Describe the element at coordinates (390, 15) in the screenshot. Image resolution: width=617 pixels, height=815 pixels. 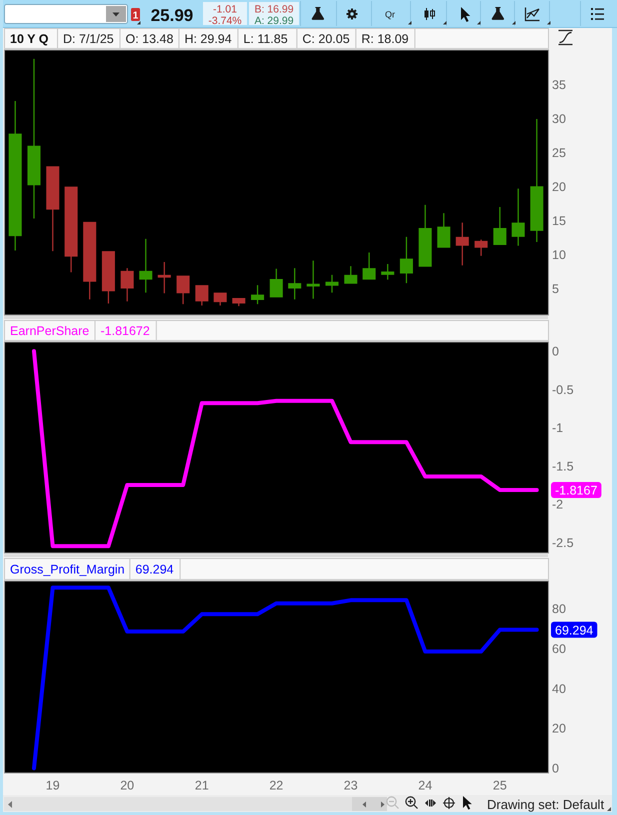
I see `text: Qr` at that location.